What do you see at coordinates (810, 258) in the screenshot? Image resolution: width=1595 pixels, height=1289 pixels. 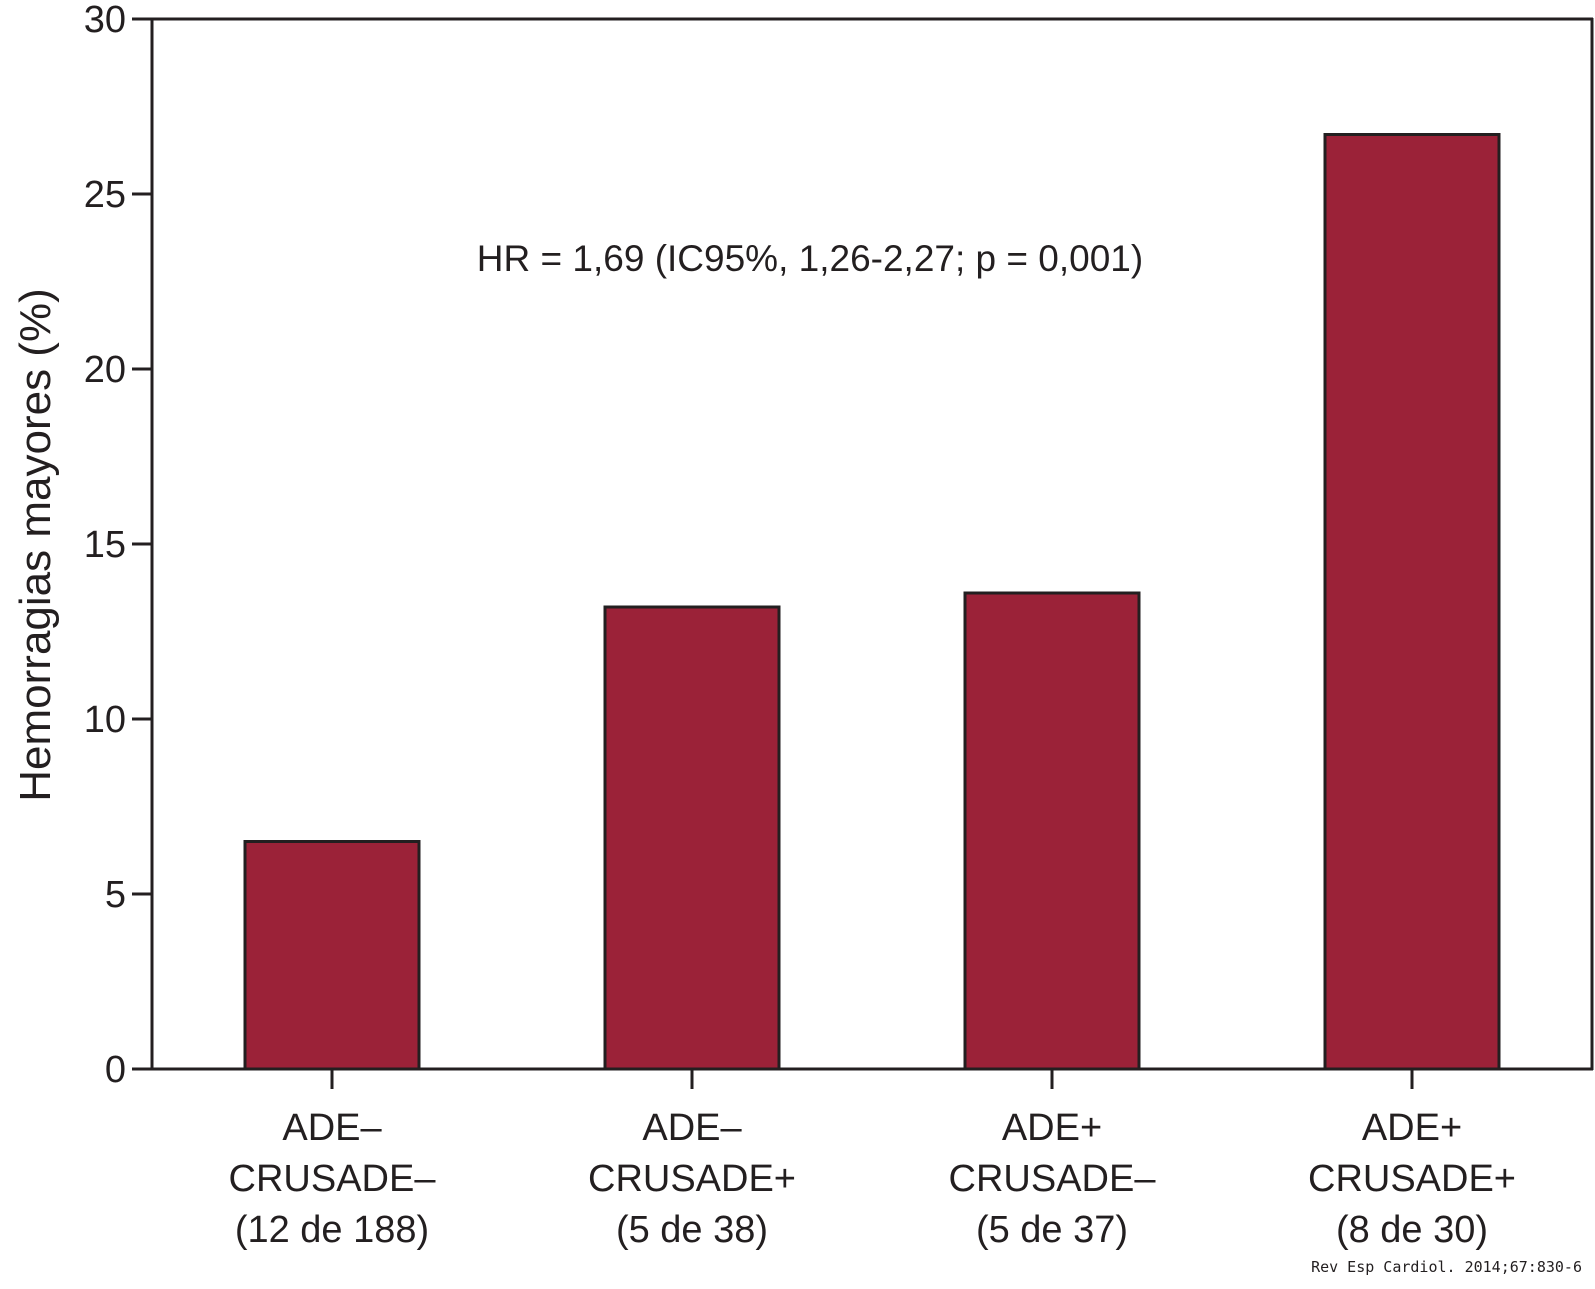 I see `hr-annotation: HR = 1,69 (IC95%, 1,26-2,27; p = 0,001)` at bounding box center [810, 258].